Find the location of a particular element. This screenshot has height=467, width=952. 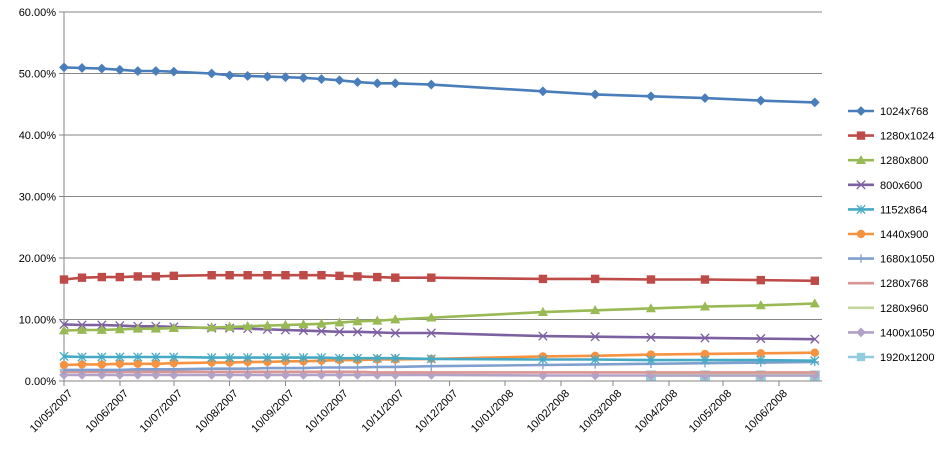

legend-item: 1680x1050 is located at coordinates (891, 260).